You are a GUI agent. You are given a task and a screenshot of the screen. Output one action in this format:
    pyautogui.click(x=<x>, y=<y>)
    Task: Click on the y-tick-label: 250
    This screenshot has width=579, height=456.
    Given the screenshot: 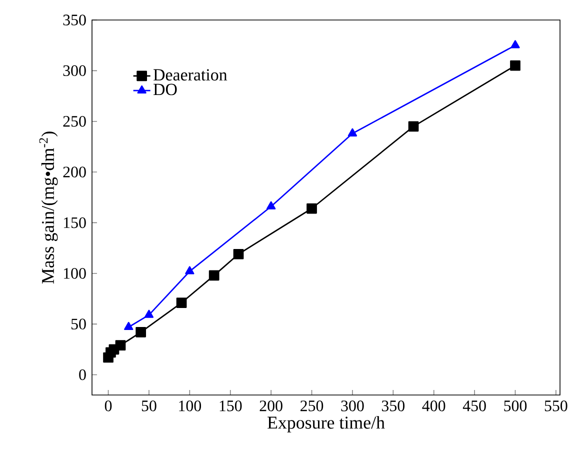 What is the action you would take?
    pyautogui.click(x=74, y=121)
    